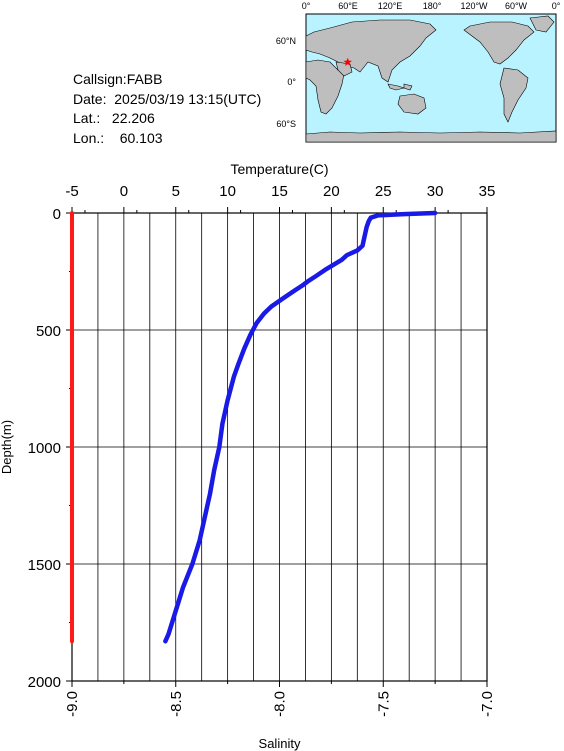 This screenshot has height=751, width=564. Describe the element at coordinates (348, 6) in the screenshot. I see `map-lon-label: 60°E` at that location.